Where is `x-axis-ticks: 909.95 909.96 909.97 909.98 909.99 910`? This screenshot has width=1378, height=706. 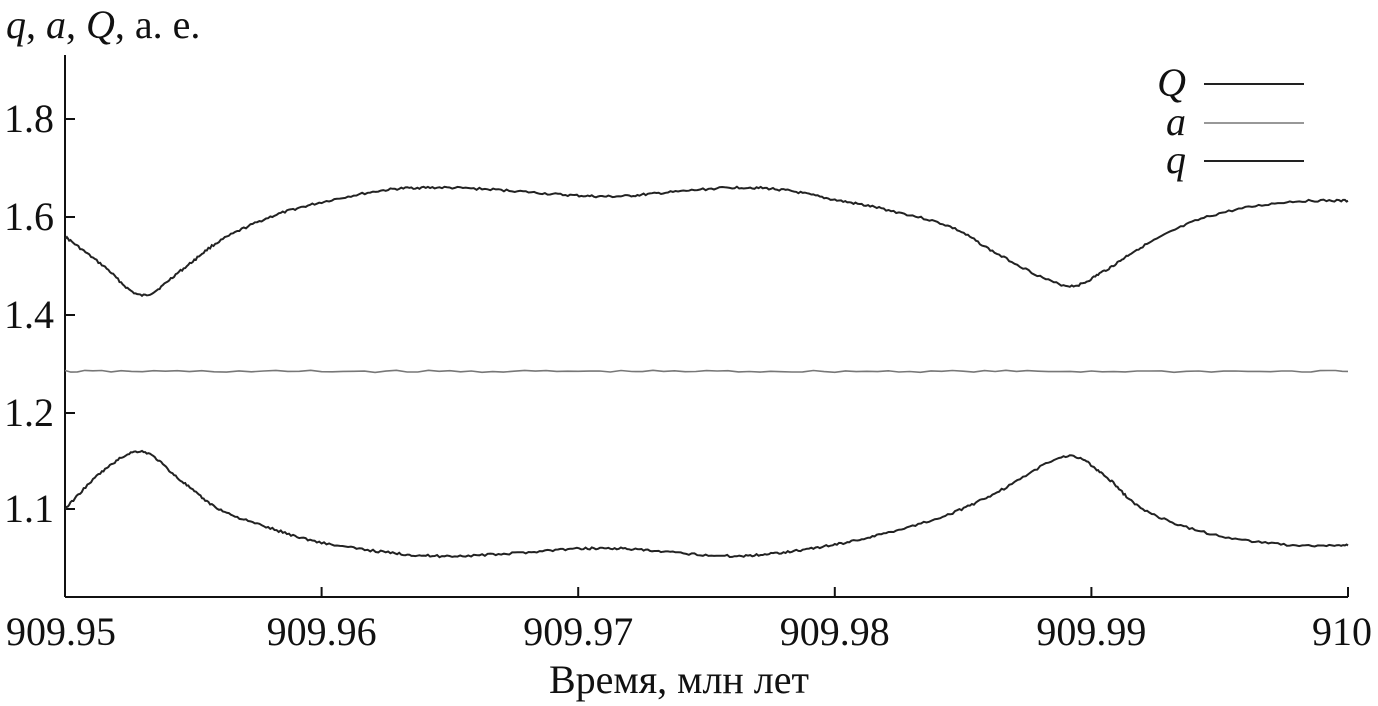 x-axis-ticks: 909.95 909.96 909.97 909.98 909.99 910 is located at coordinates (689, 620).